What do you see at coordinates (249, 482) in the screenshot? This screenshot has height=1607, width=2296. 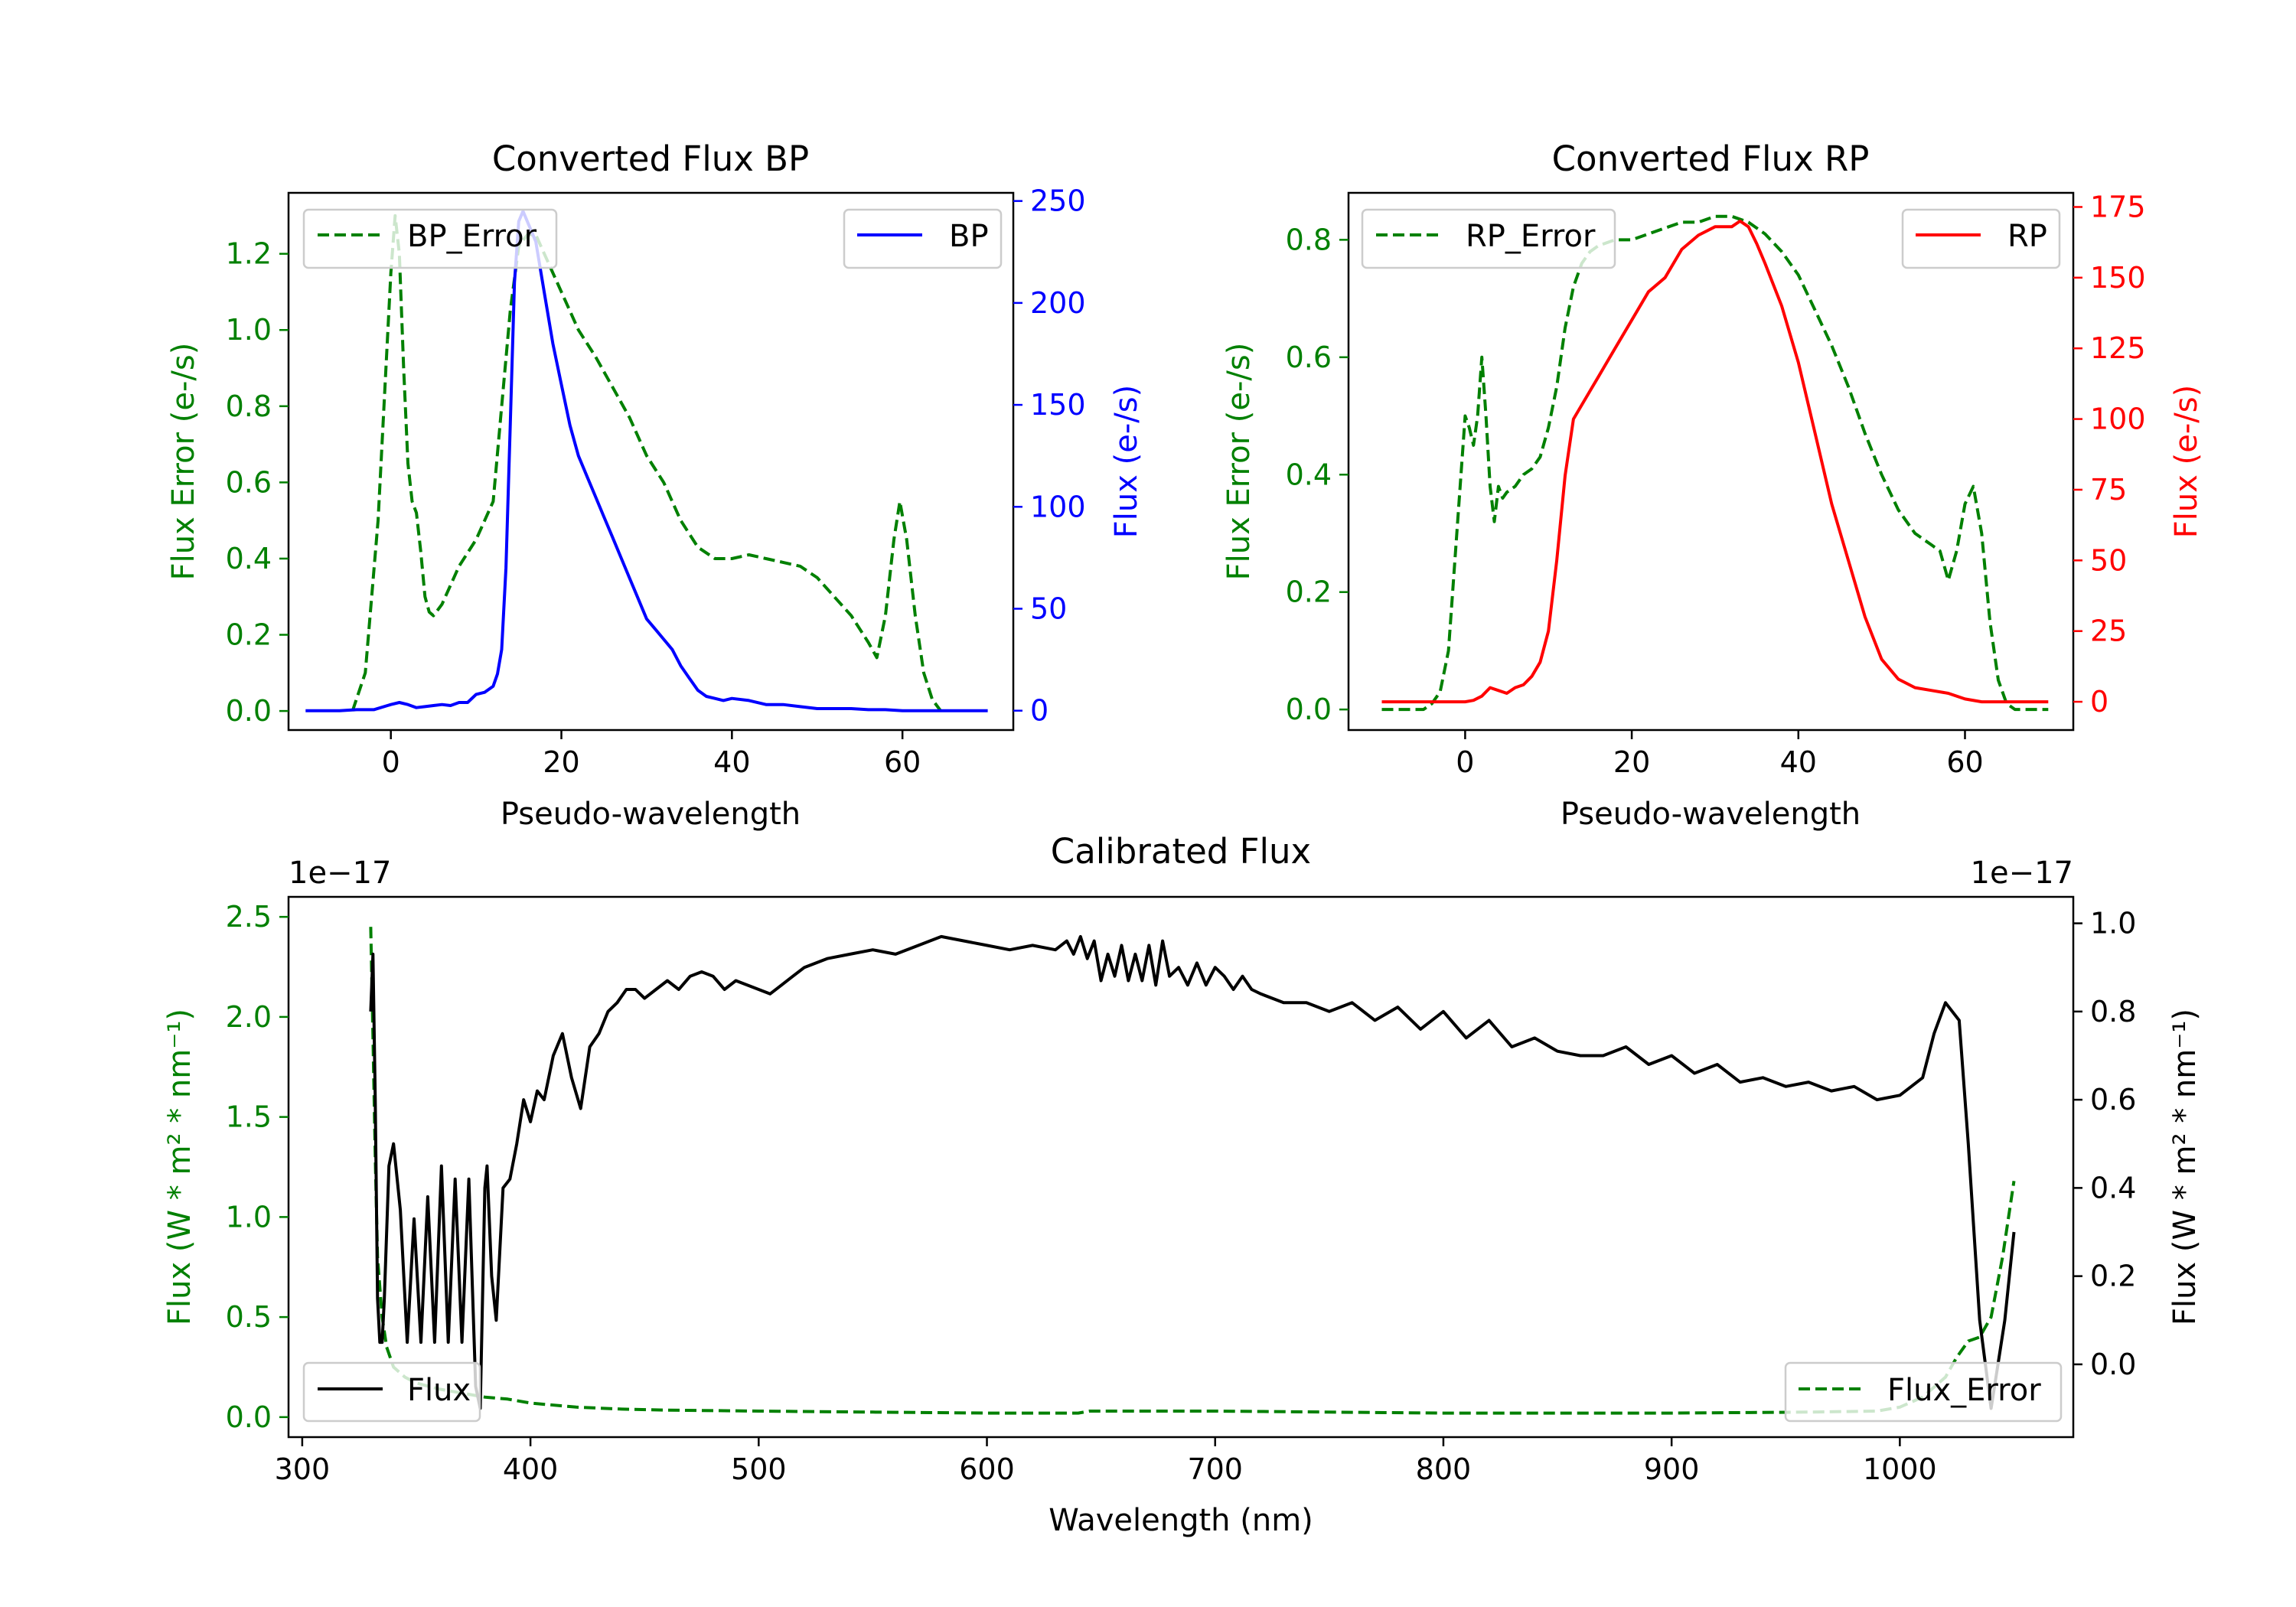 I see `bp-left-y-tick-label: 0.6` at bounding box center [249, 482].